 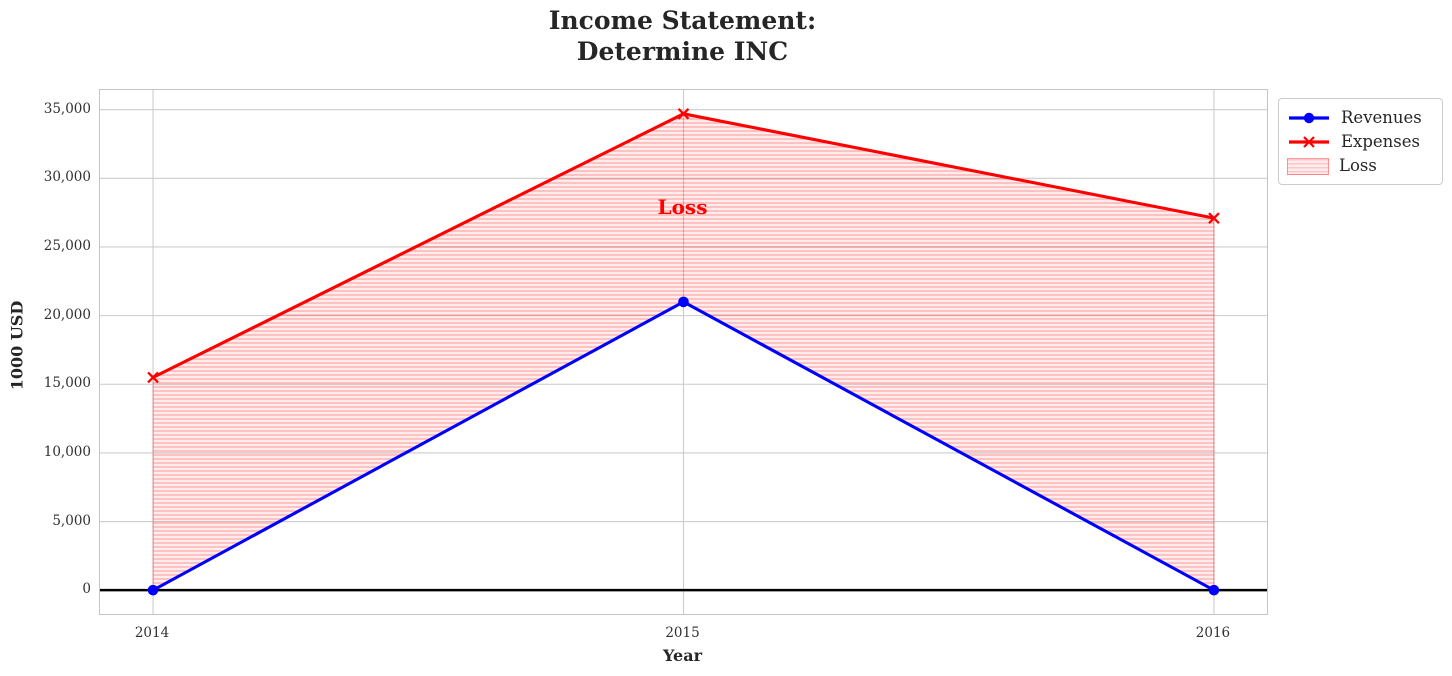 I want to click on y-tick-label: 0, so click(x=86, y=589).